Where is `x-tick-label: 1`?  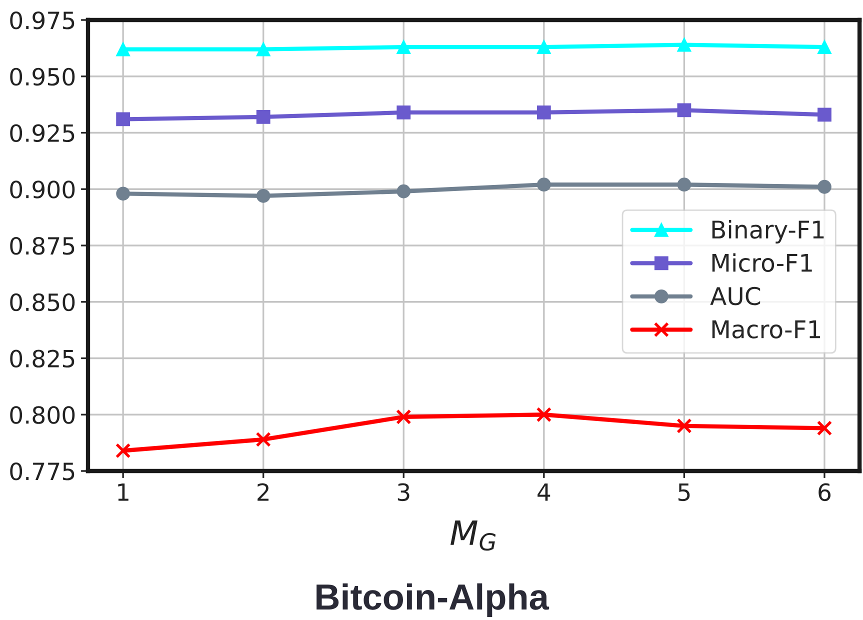
x-tick-label: 1 is located at coordinates (123, 492).